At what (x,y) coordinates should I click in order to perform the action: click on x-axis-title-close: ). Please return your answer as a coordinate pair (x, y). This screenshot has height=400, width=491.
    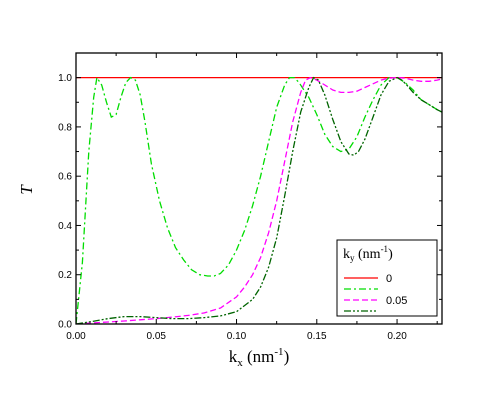
    Looking at the image, I should click on (287, 356).